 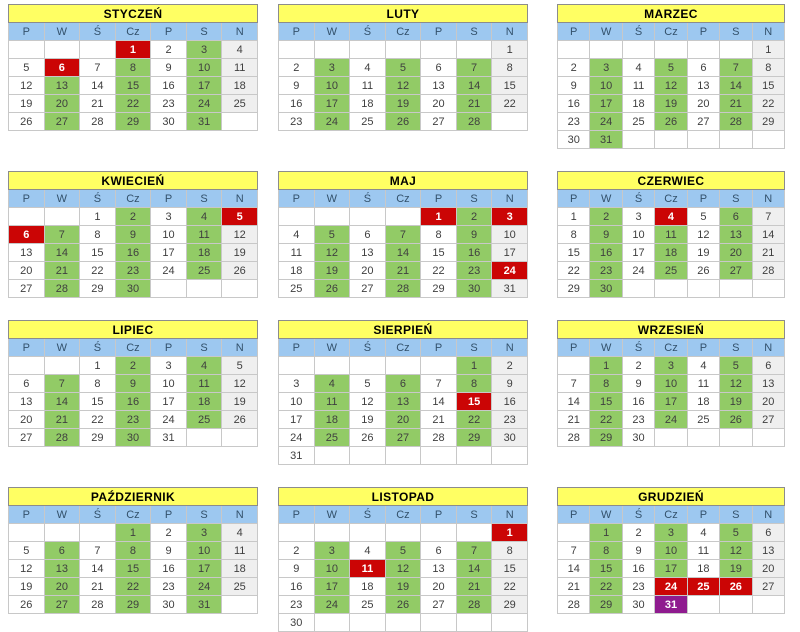 I want to click on day-cell: 16, so click(x=133, y=401).